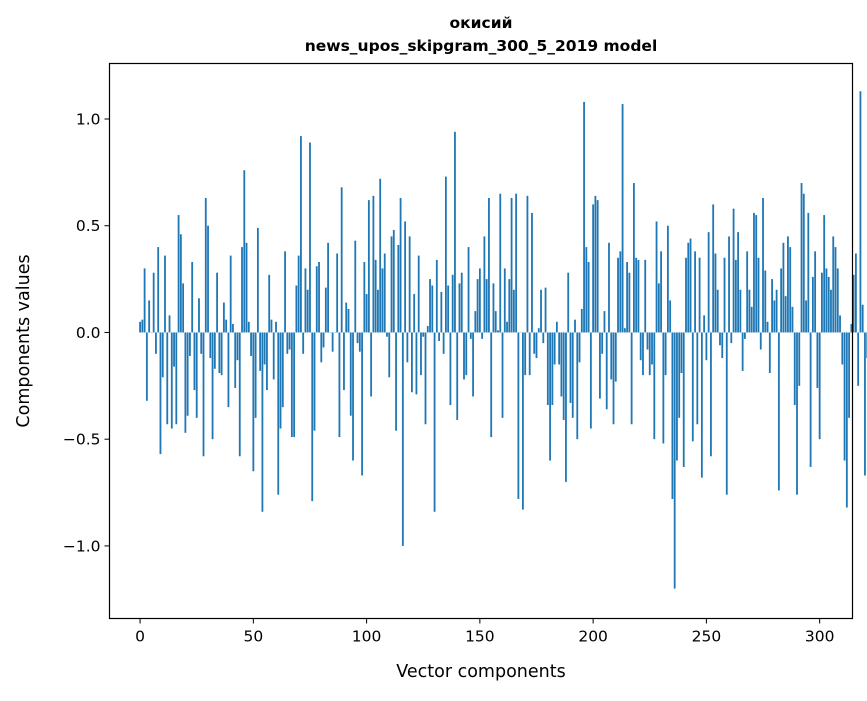 The height and width of the screenshot is (701, 867). Describe the element at coordinates (253, 637) in the screenshot. I see `x-tick-label: 50` at that location.